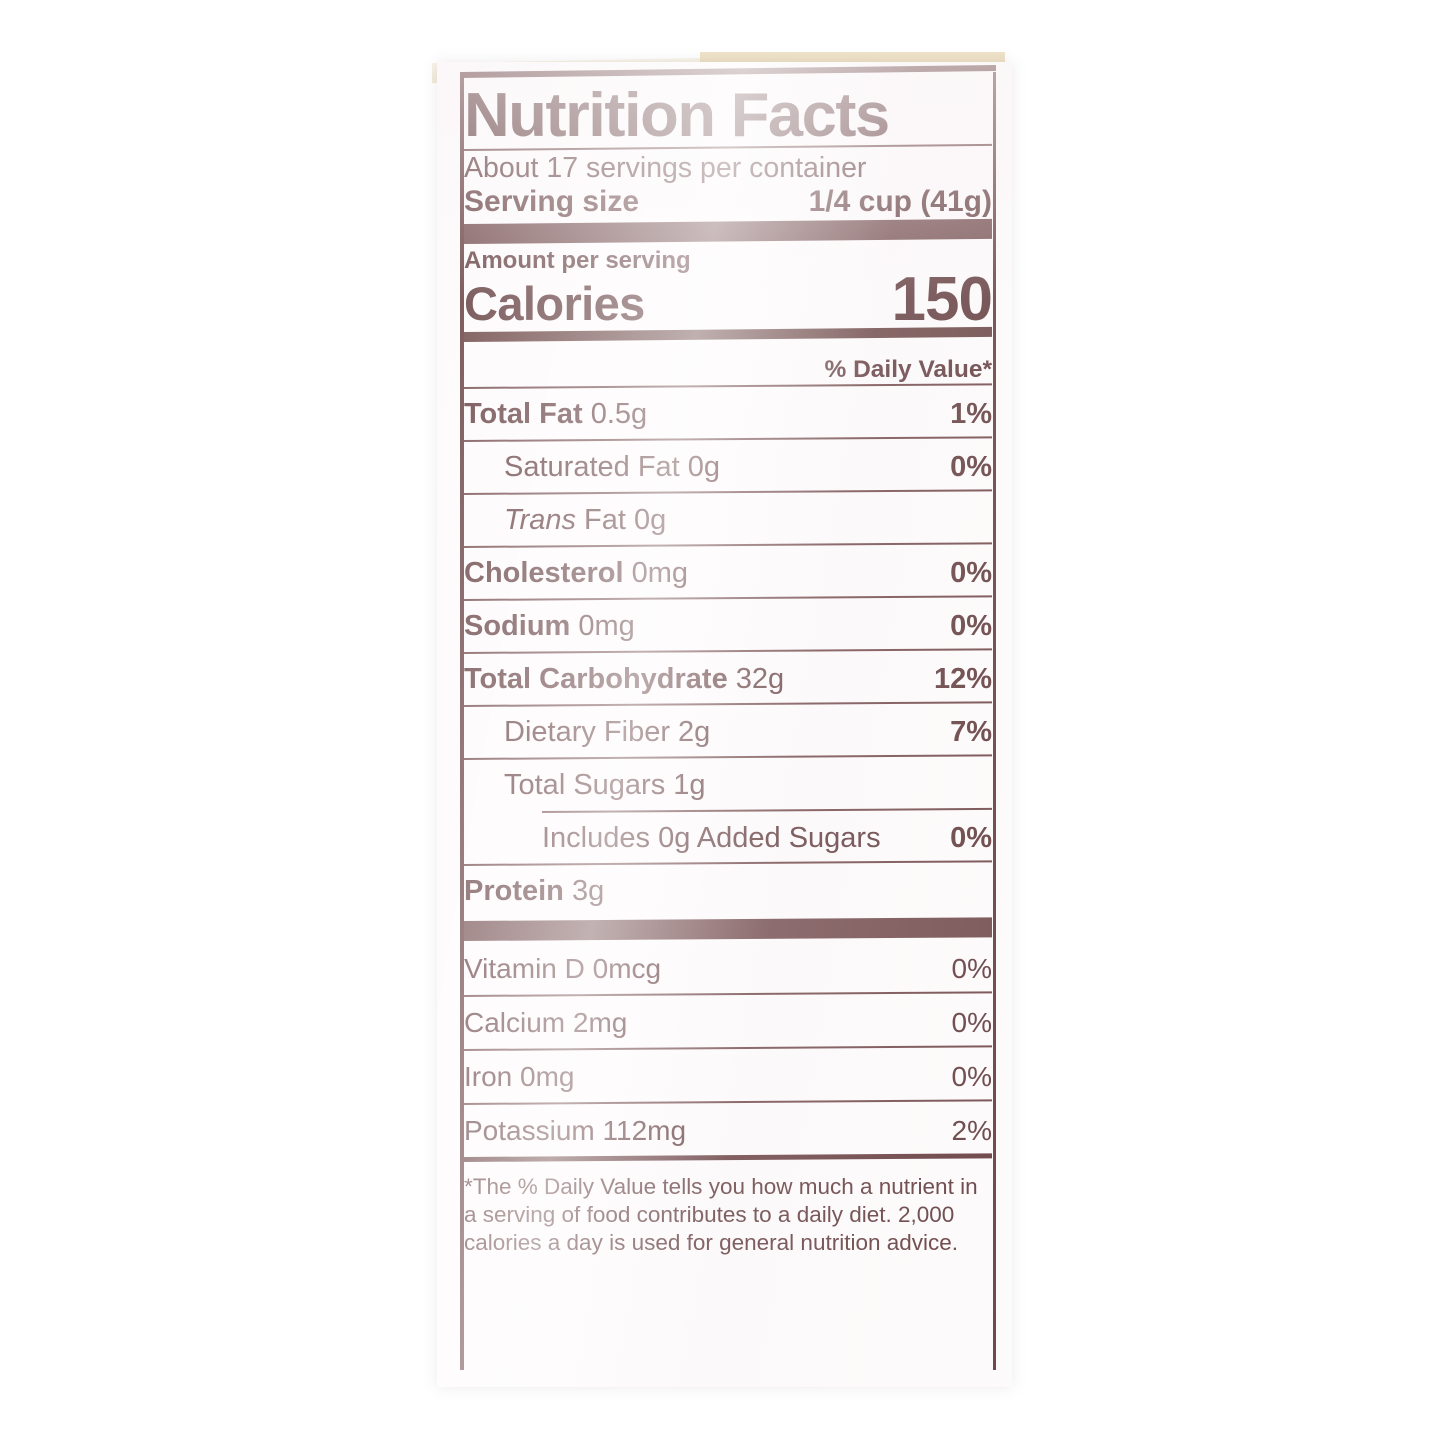 The height and width of the screenshot is (1445, 1445). I want to click on calories-row: Calories 150, so click(728, 299).